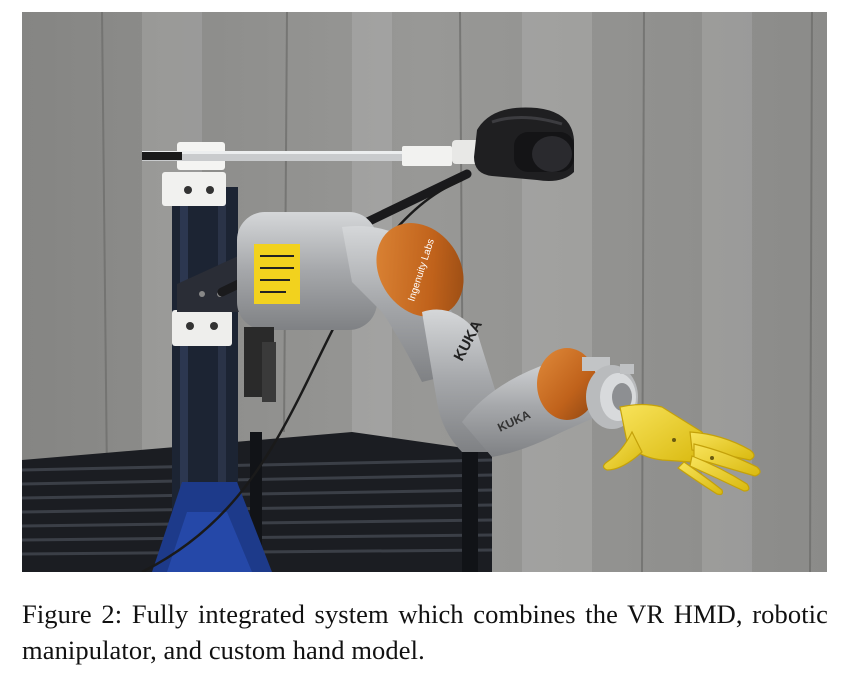 Image resolution: width=848 pixels, height=678 pixels. I want to click on robot-base, so click(307, 307).